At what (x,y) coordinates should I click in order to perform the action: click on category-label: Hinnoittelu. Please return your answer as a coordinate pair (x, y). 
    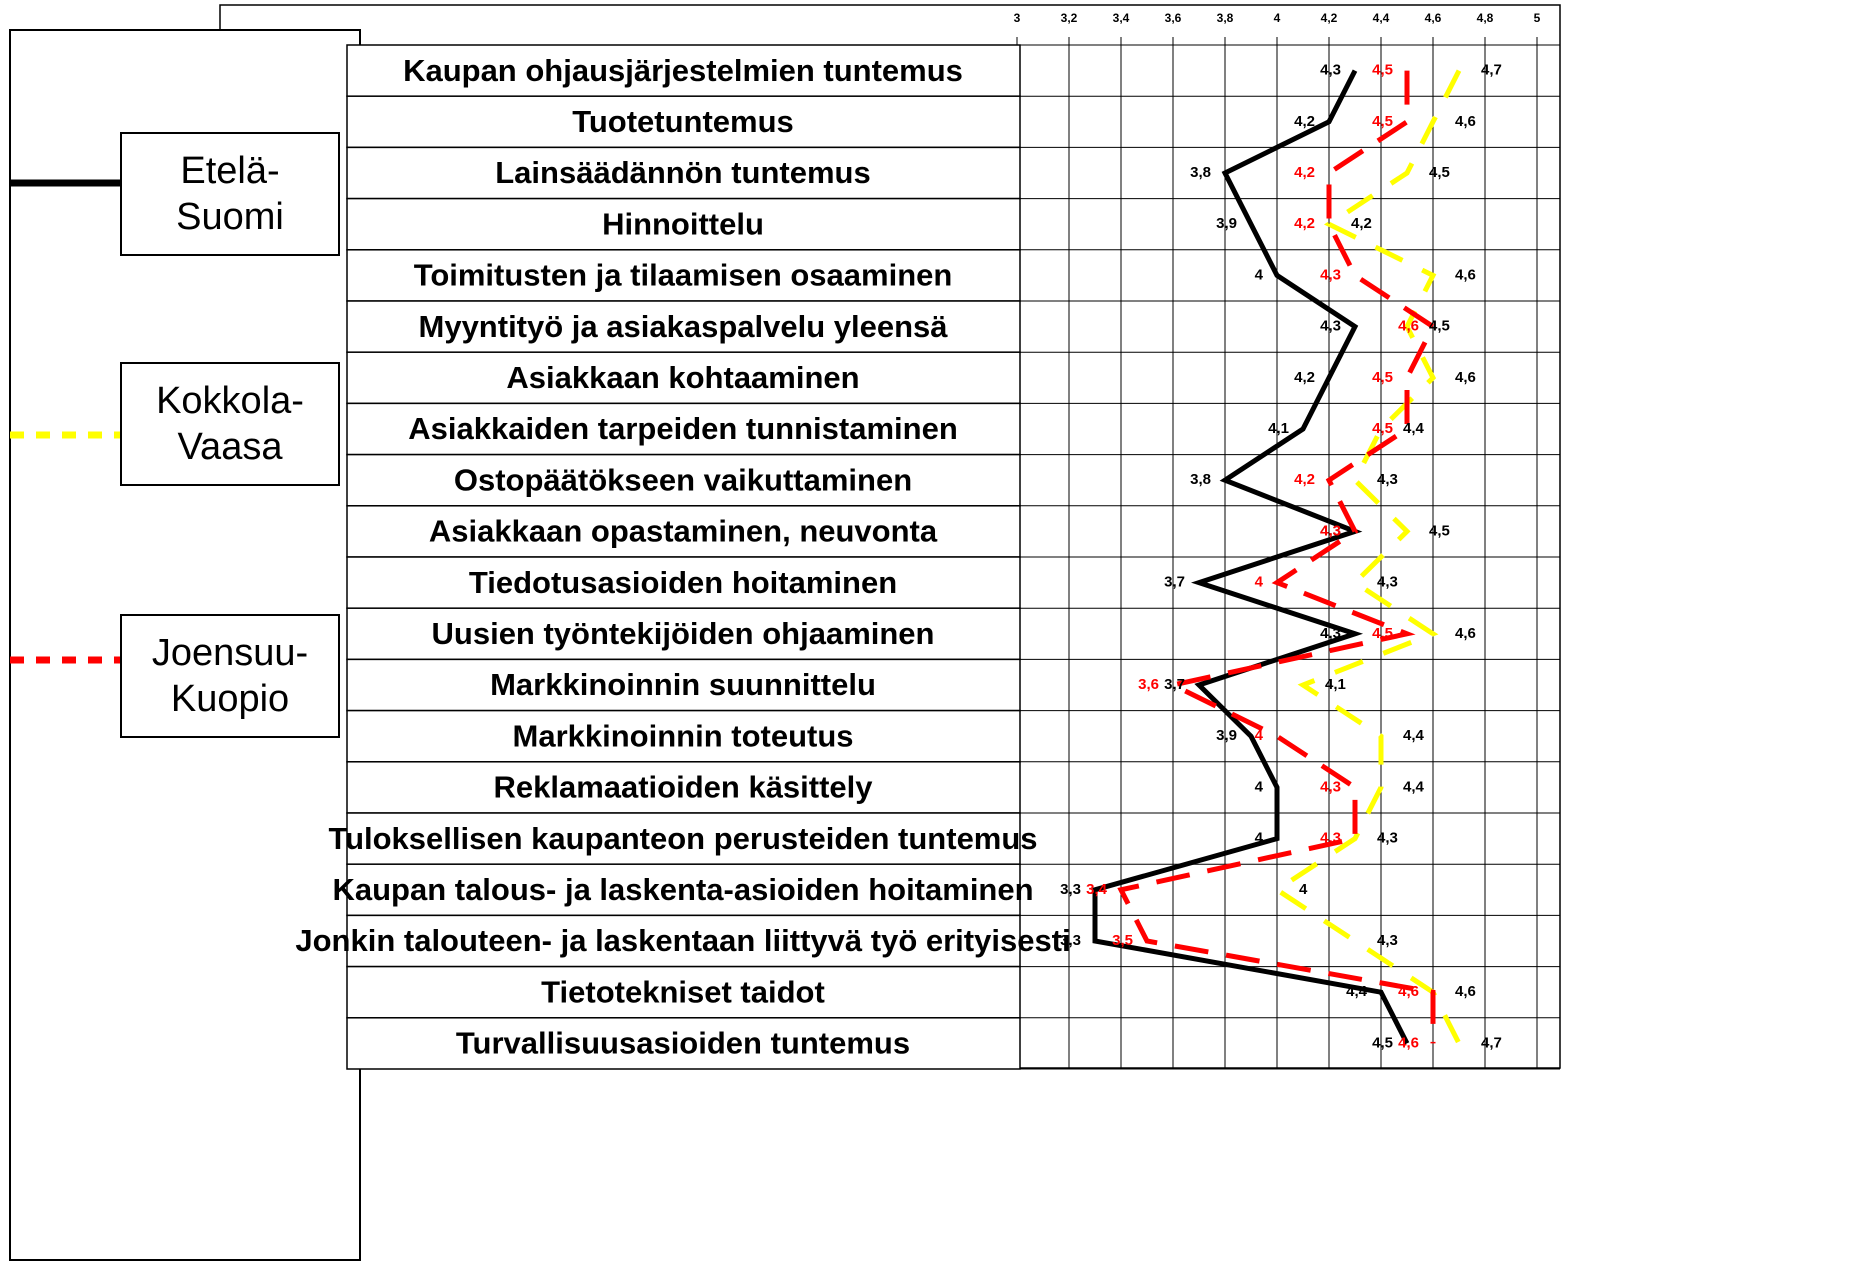
    Looking at the image, I should click on (683, 223).